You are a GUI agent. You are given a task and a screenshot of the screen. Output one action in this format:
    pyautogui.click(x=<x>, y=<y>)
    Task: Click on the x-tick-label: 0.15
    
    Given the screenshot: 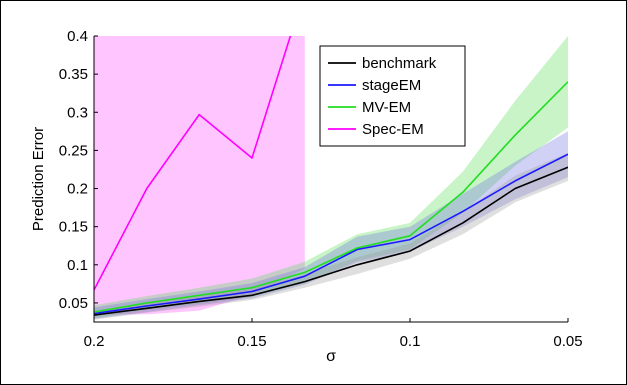 What is the action you would take?
    pyautogui.click(x=251, y=341)
    